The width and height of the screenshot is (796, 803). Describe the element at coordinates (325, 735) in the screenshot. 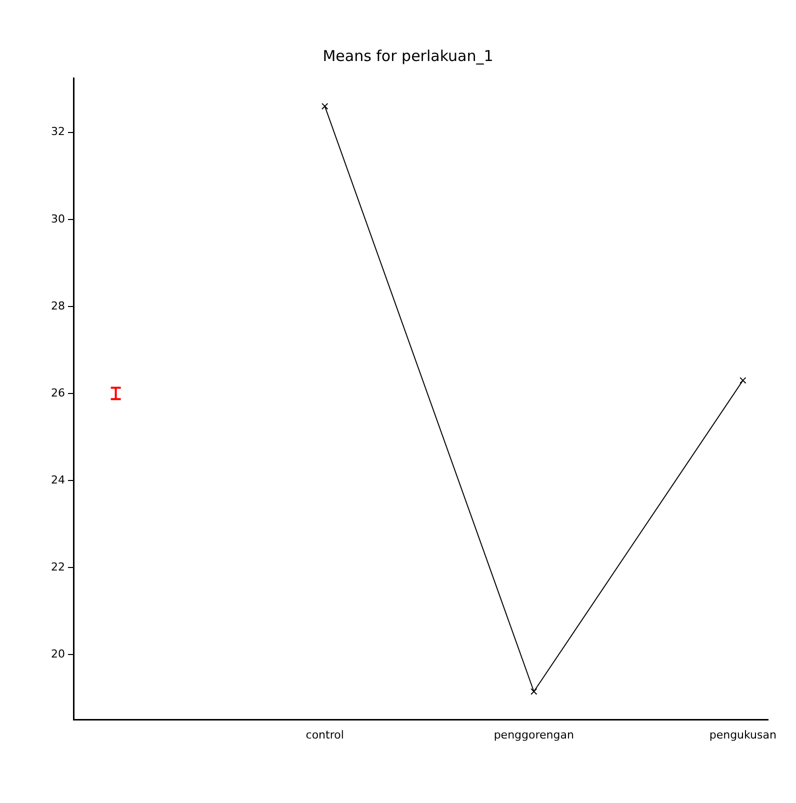

I see `x-tick-label: control` at that location.